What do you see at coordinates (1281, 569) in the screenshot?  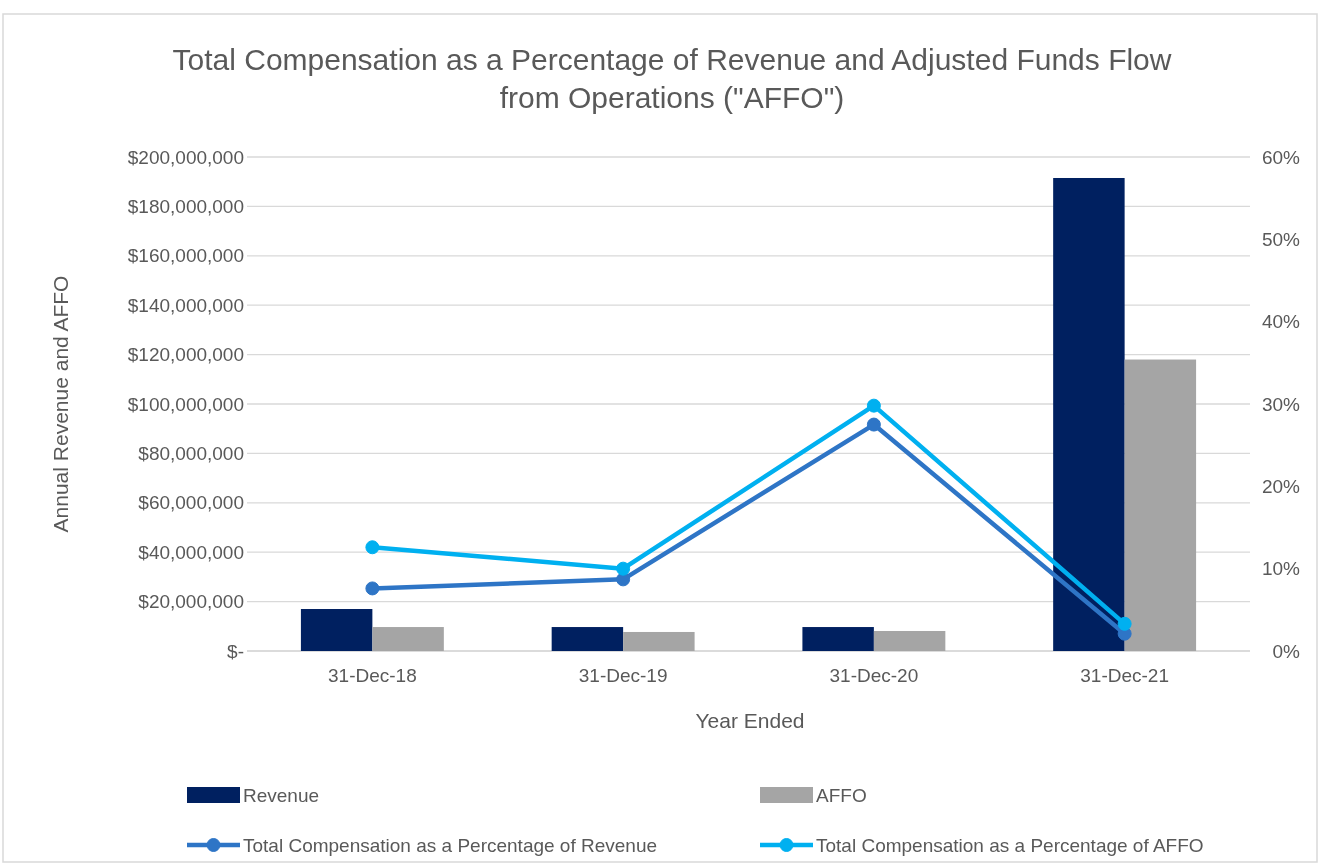 I see `y2-tick-label: 10%` at bounding box center [1281, 569].